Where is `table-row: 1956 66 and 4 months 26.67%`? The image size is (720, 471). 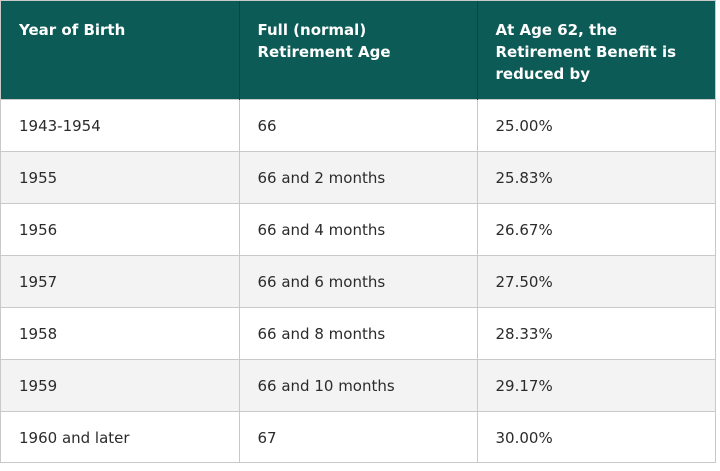 table-row: 1956 66 and 4 months 26.67% is located at coordinates (358, 229).